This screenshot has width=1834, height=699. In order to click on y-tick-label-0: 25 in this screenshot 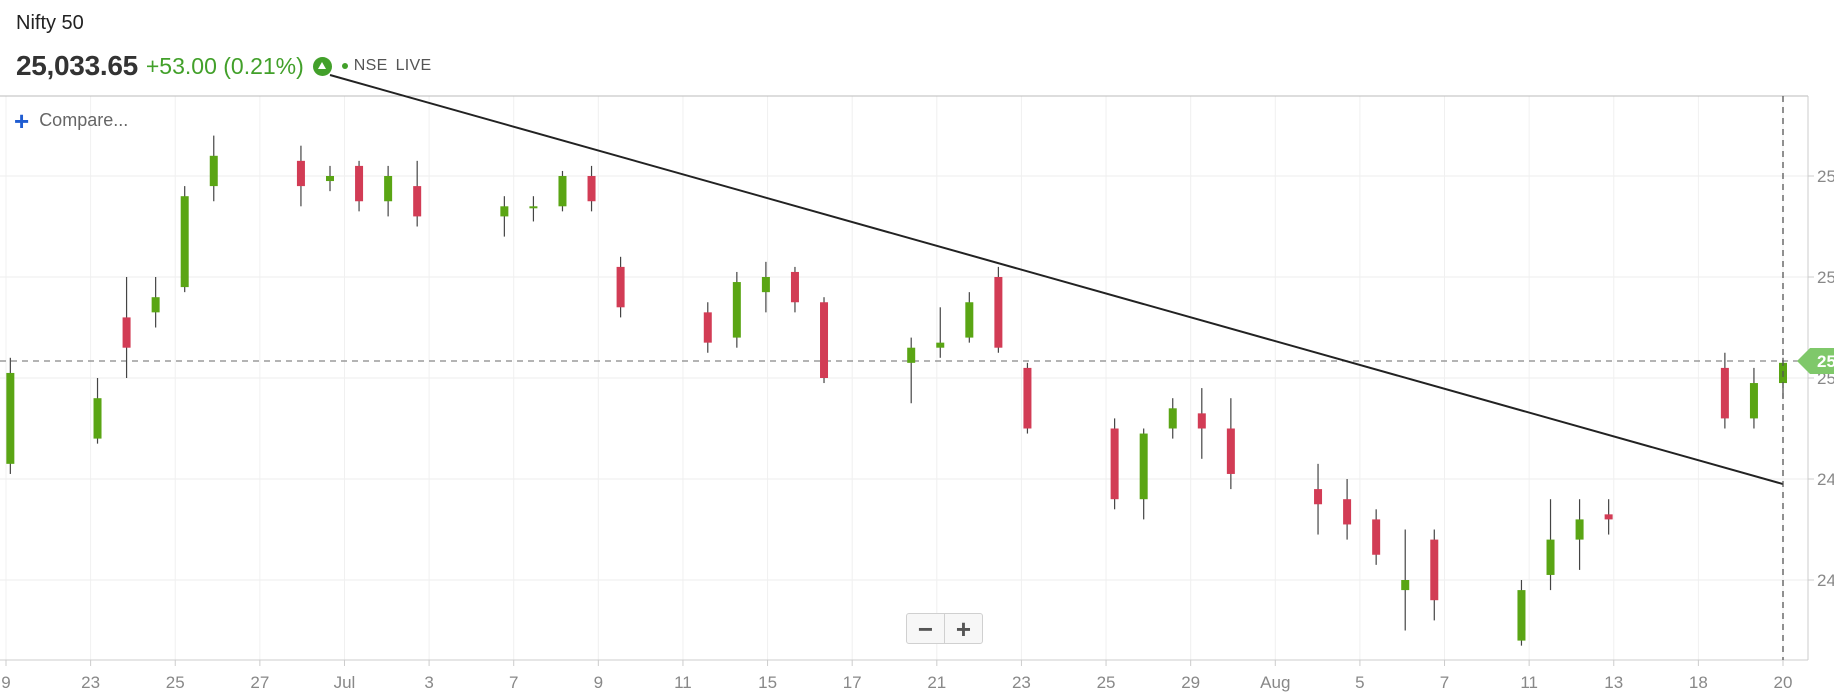, I will do `click(1825, 176)`.